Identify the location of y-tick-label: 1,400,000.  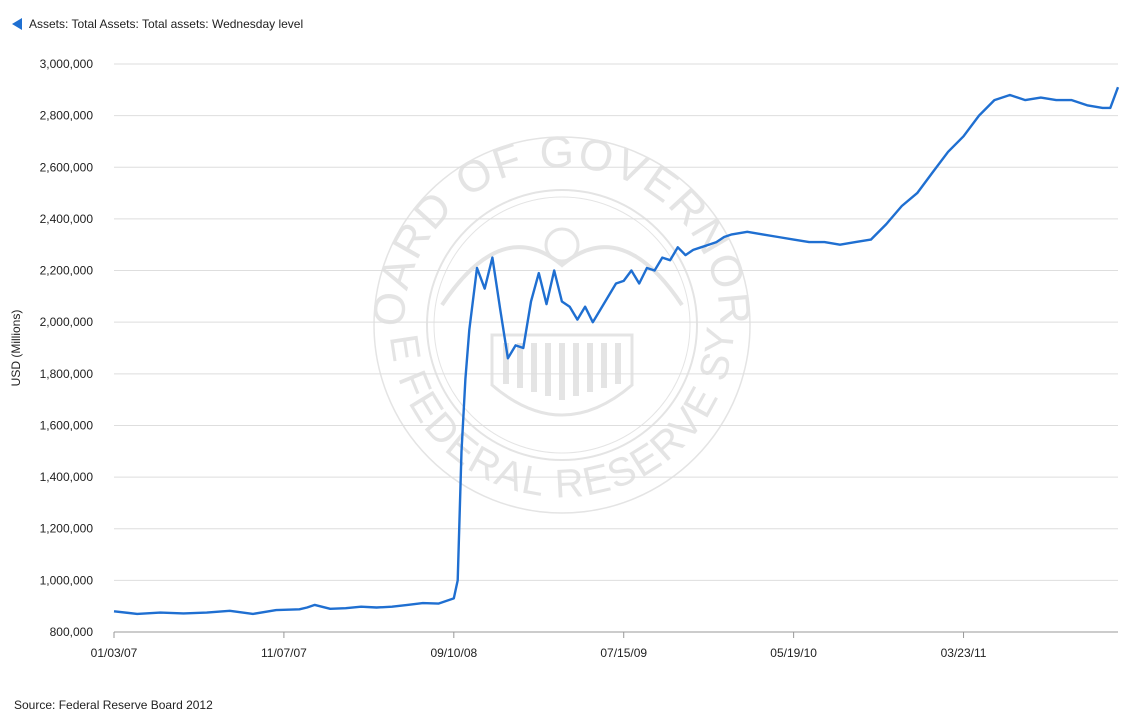
(67, 477).